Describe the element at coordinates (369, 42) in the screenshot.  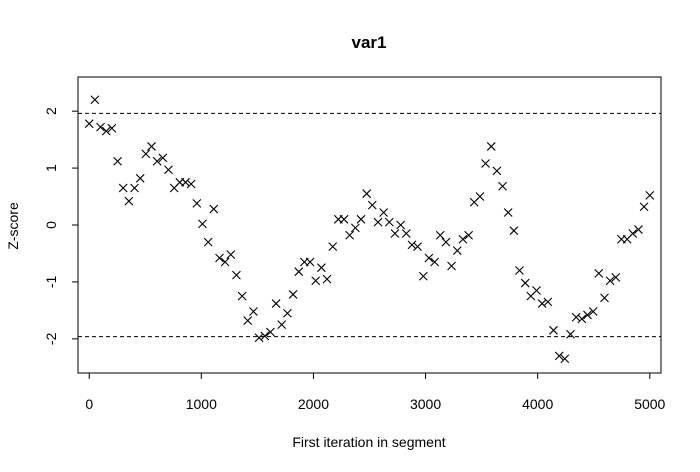
I see `chart-title: var1` at that location.